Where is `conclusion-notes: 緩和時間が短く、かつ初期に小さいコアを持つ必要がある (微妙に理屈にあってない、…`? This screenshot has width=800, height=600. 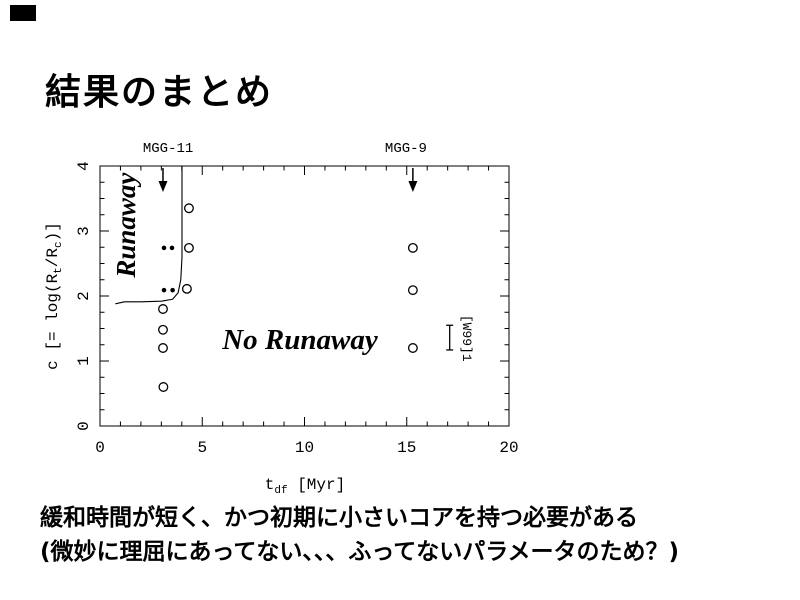
conclusion-notes: 緩和時間が短く、かつ初期に小さいコアを持つ必要がある (微妙に理屈にあってない、… is located at coordinates (359, 535).